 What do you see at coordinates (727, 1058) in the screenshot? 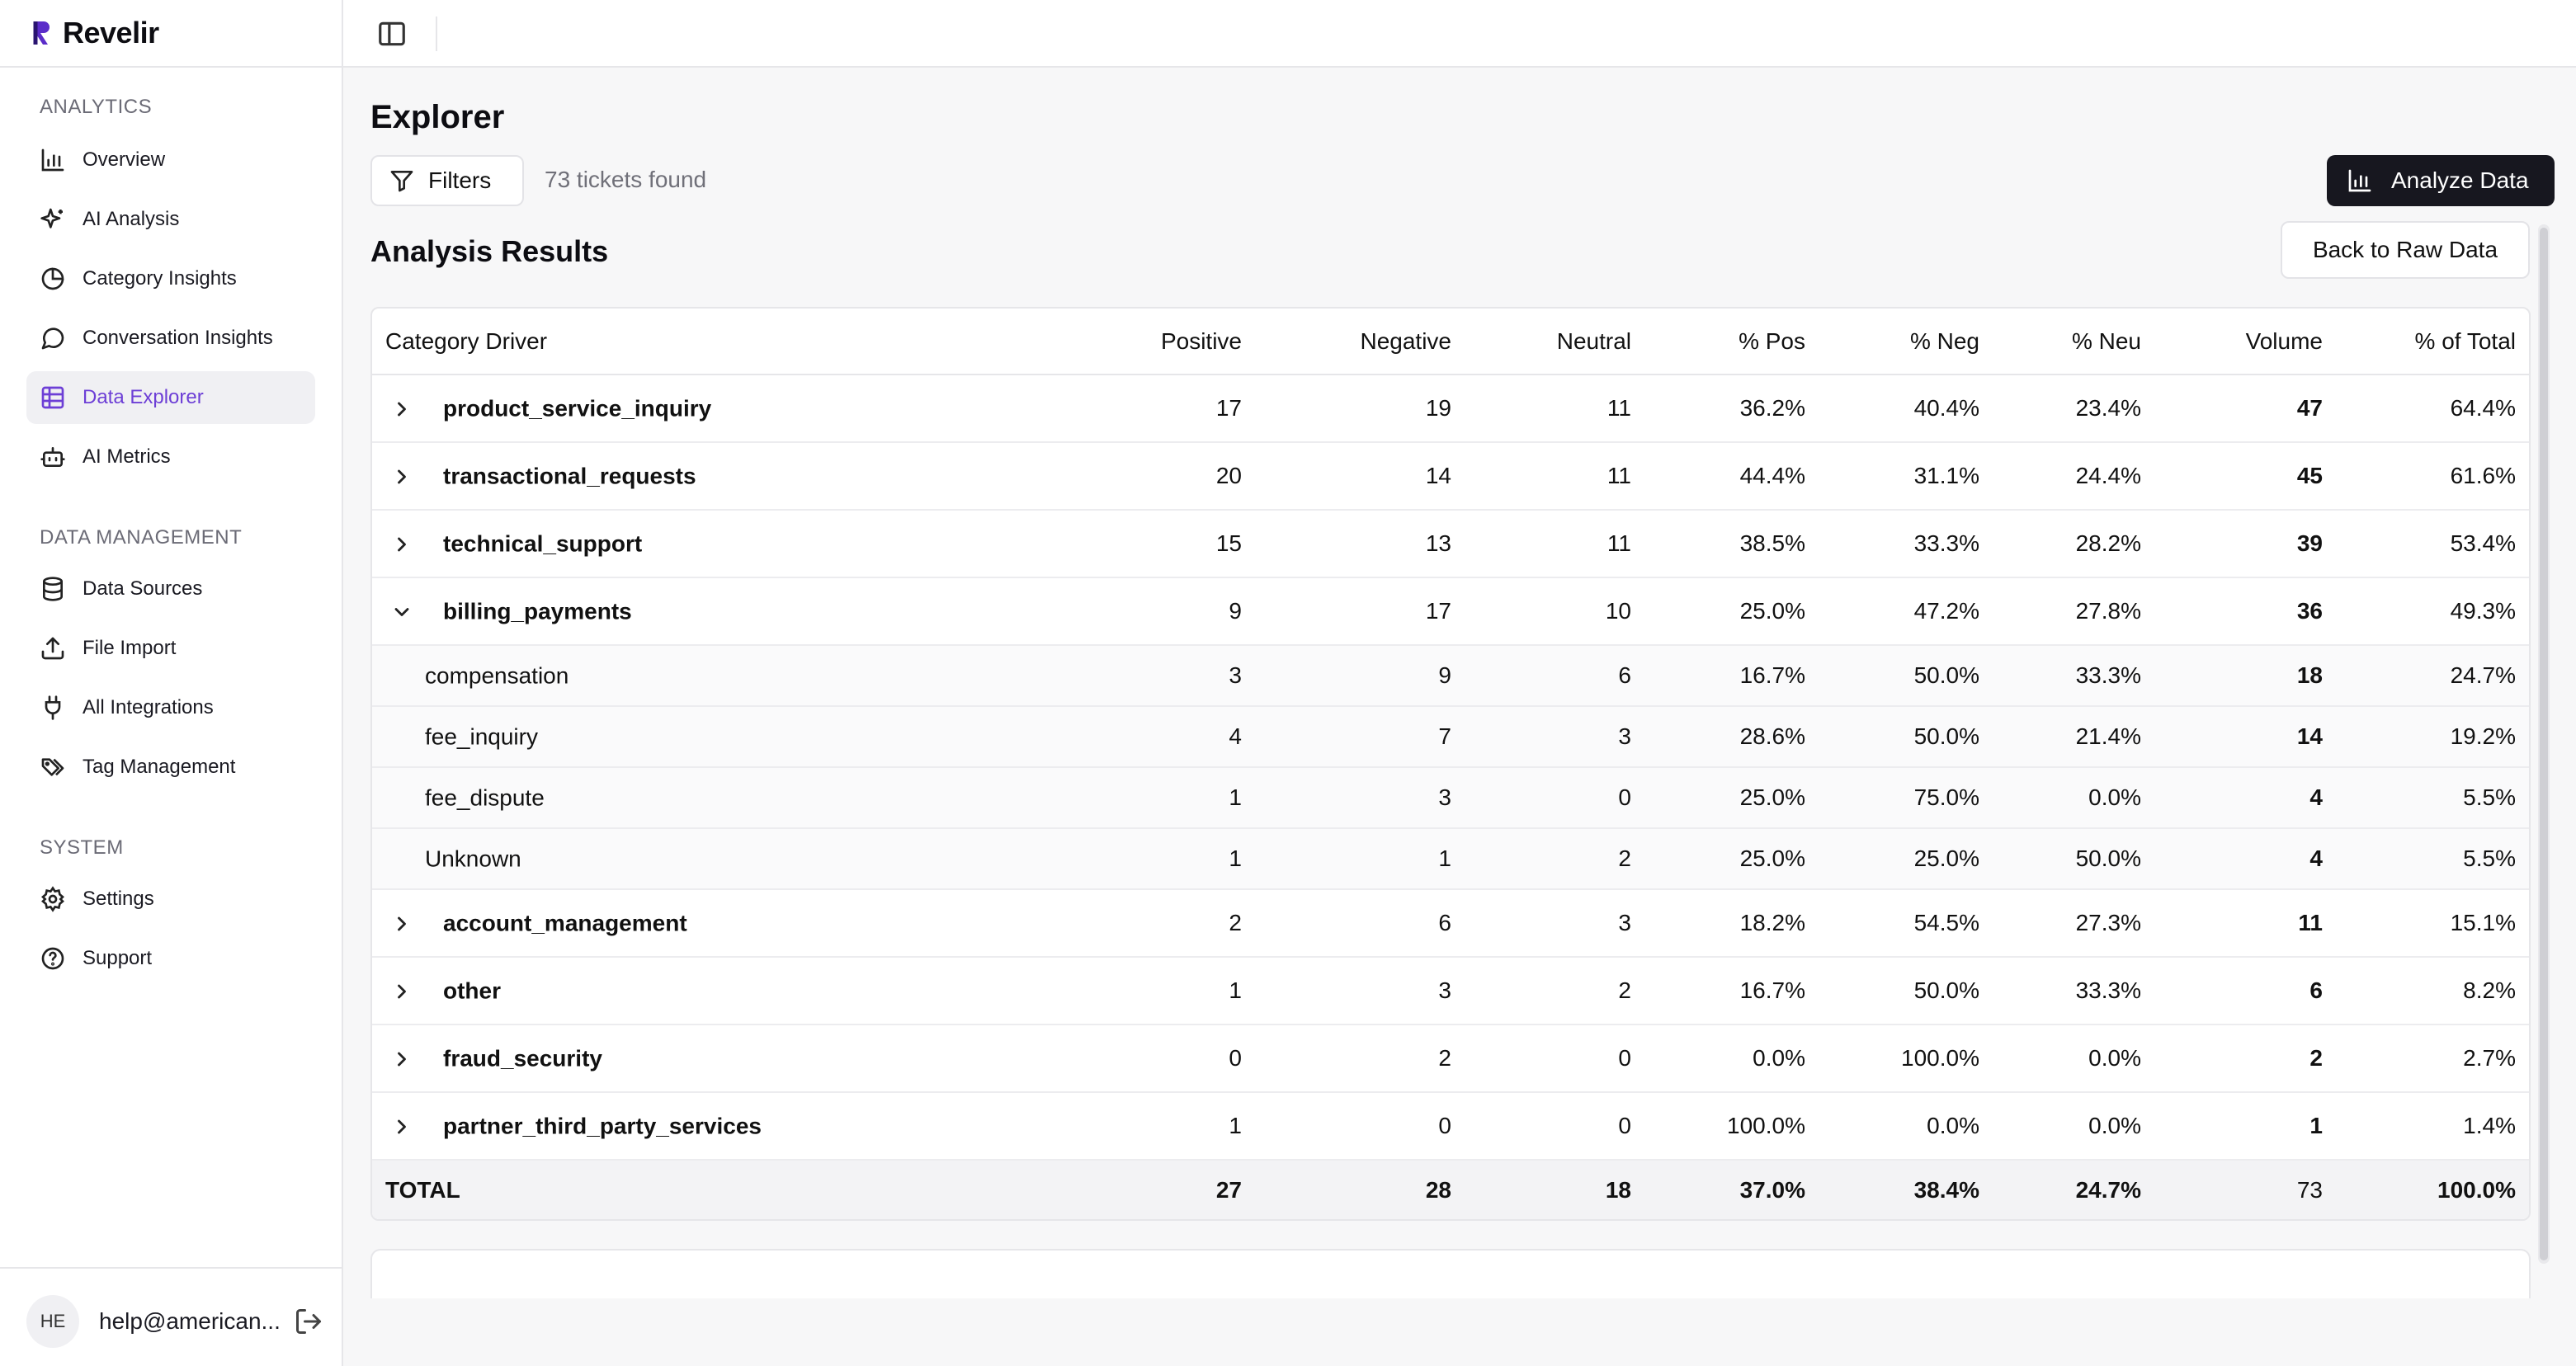
I see `row-label-cell: fraud_security` at bounding box center [727, 1058].